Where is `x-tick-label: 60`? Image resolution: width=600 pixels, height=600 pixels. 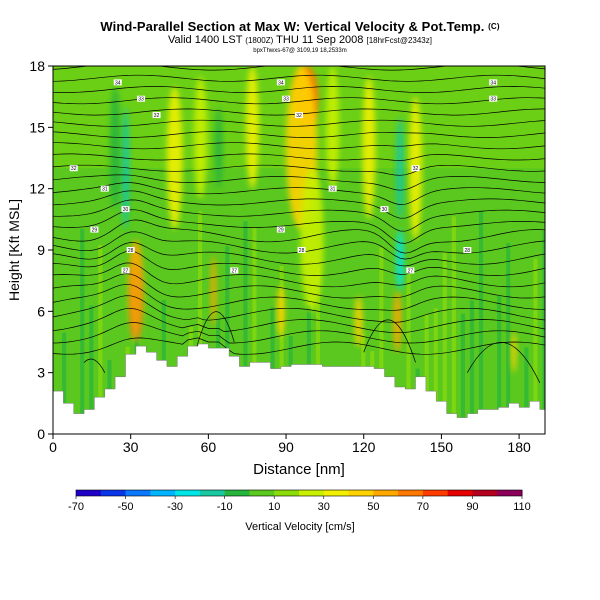
x-tick-label: 60 is located at coordinates (209, 447).